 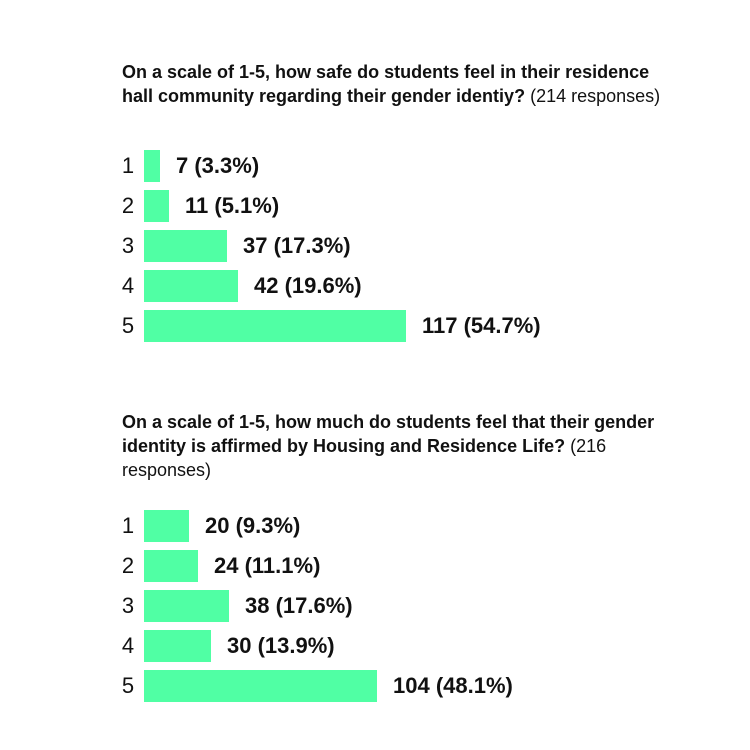 What do you see at coordinates (375, 566) in the screenshot?
I see `bar-row: 2 24 (11.1%)` at bounding box center [375, 566].